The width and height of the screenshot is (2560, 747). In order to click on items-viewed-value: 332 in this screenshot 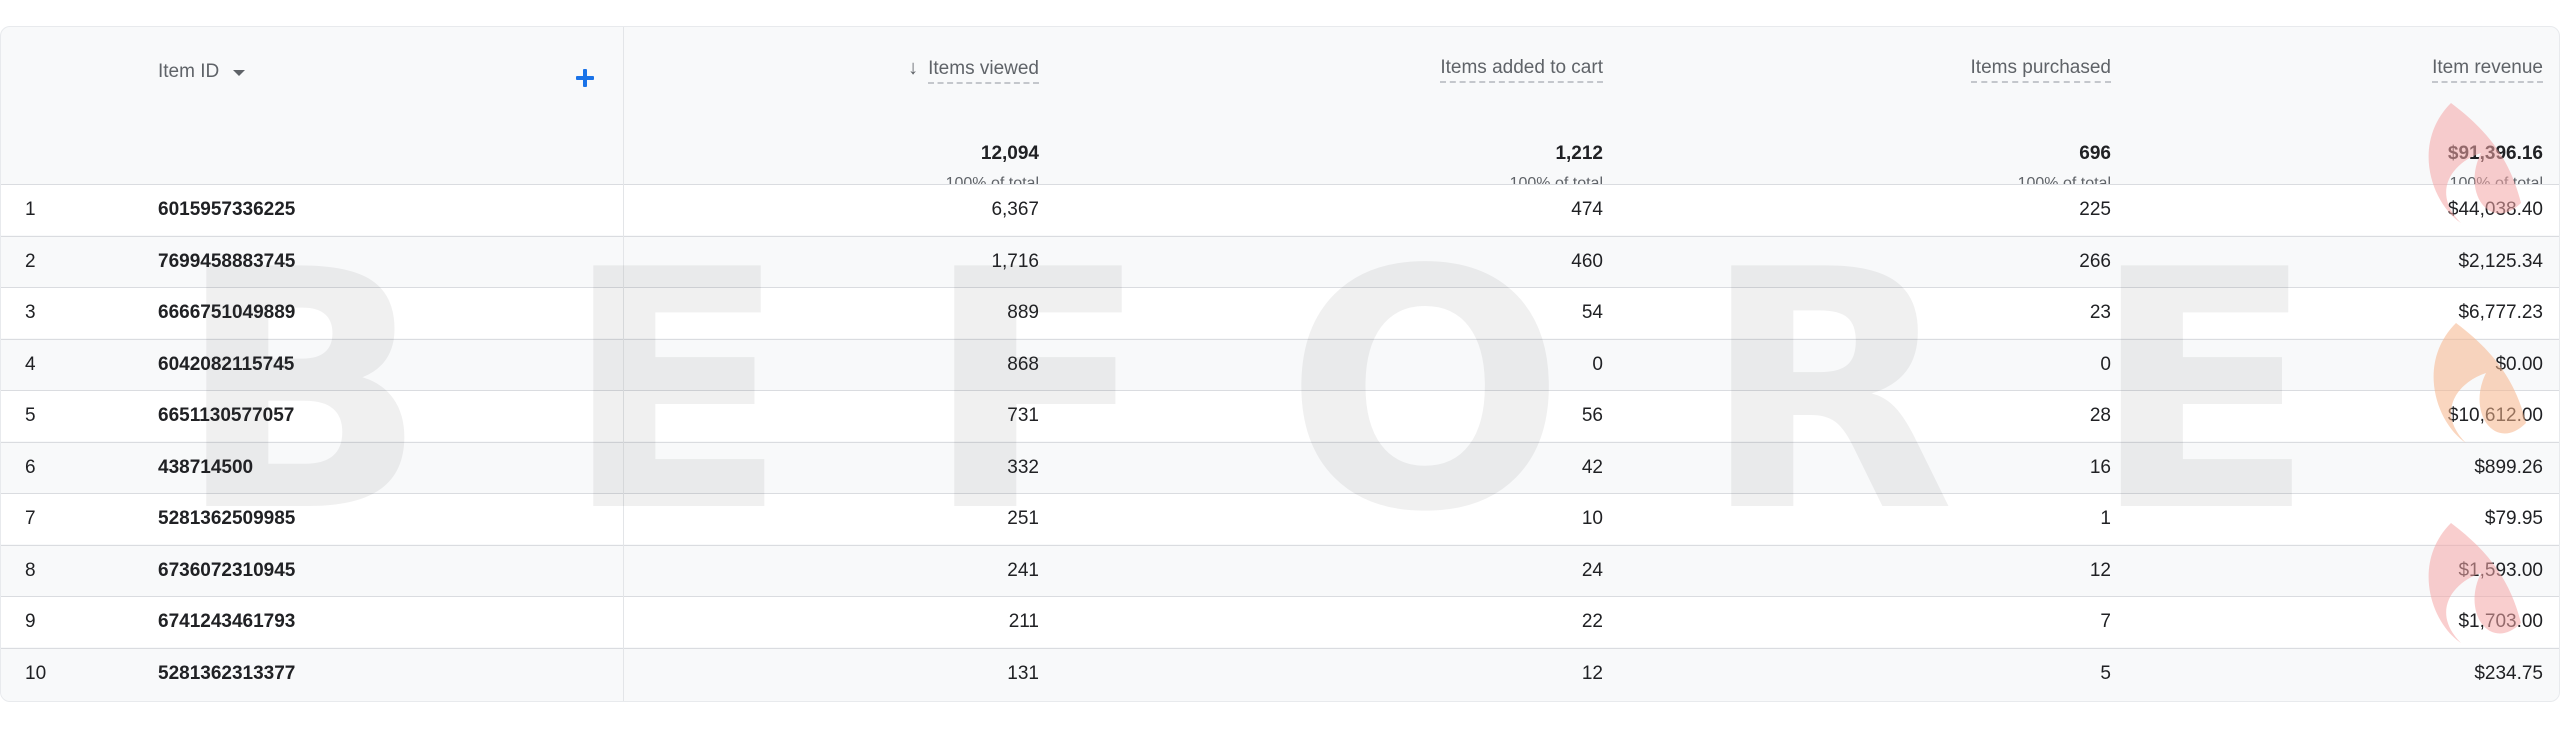, I will do `click(1023, 467)`.